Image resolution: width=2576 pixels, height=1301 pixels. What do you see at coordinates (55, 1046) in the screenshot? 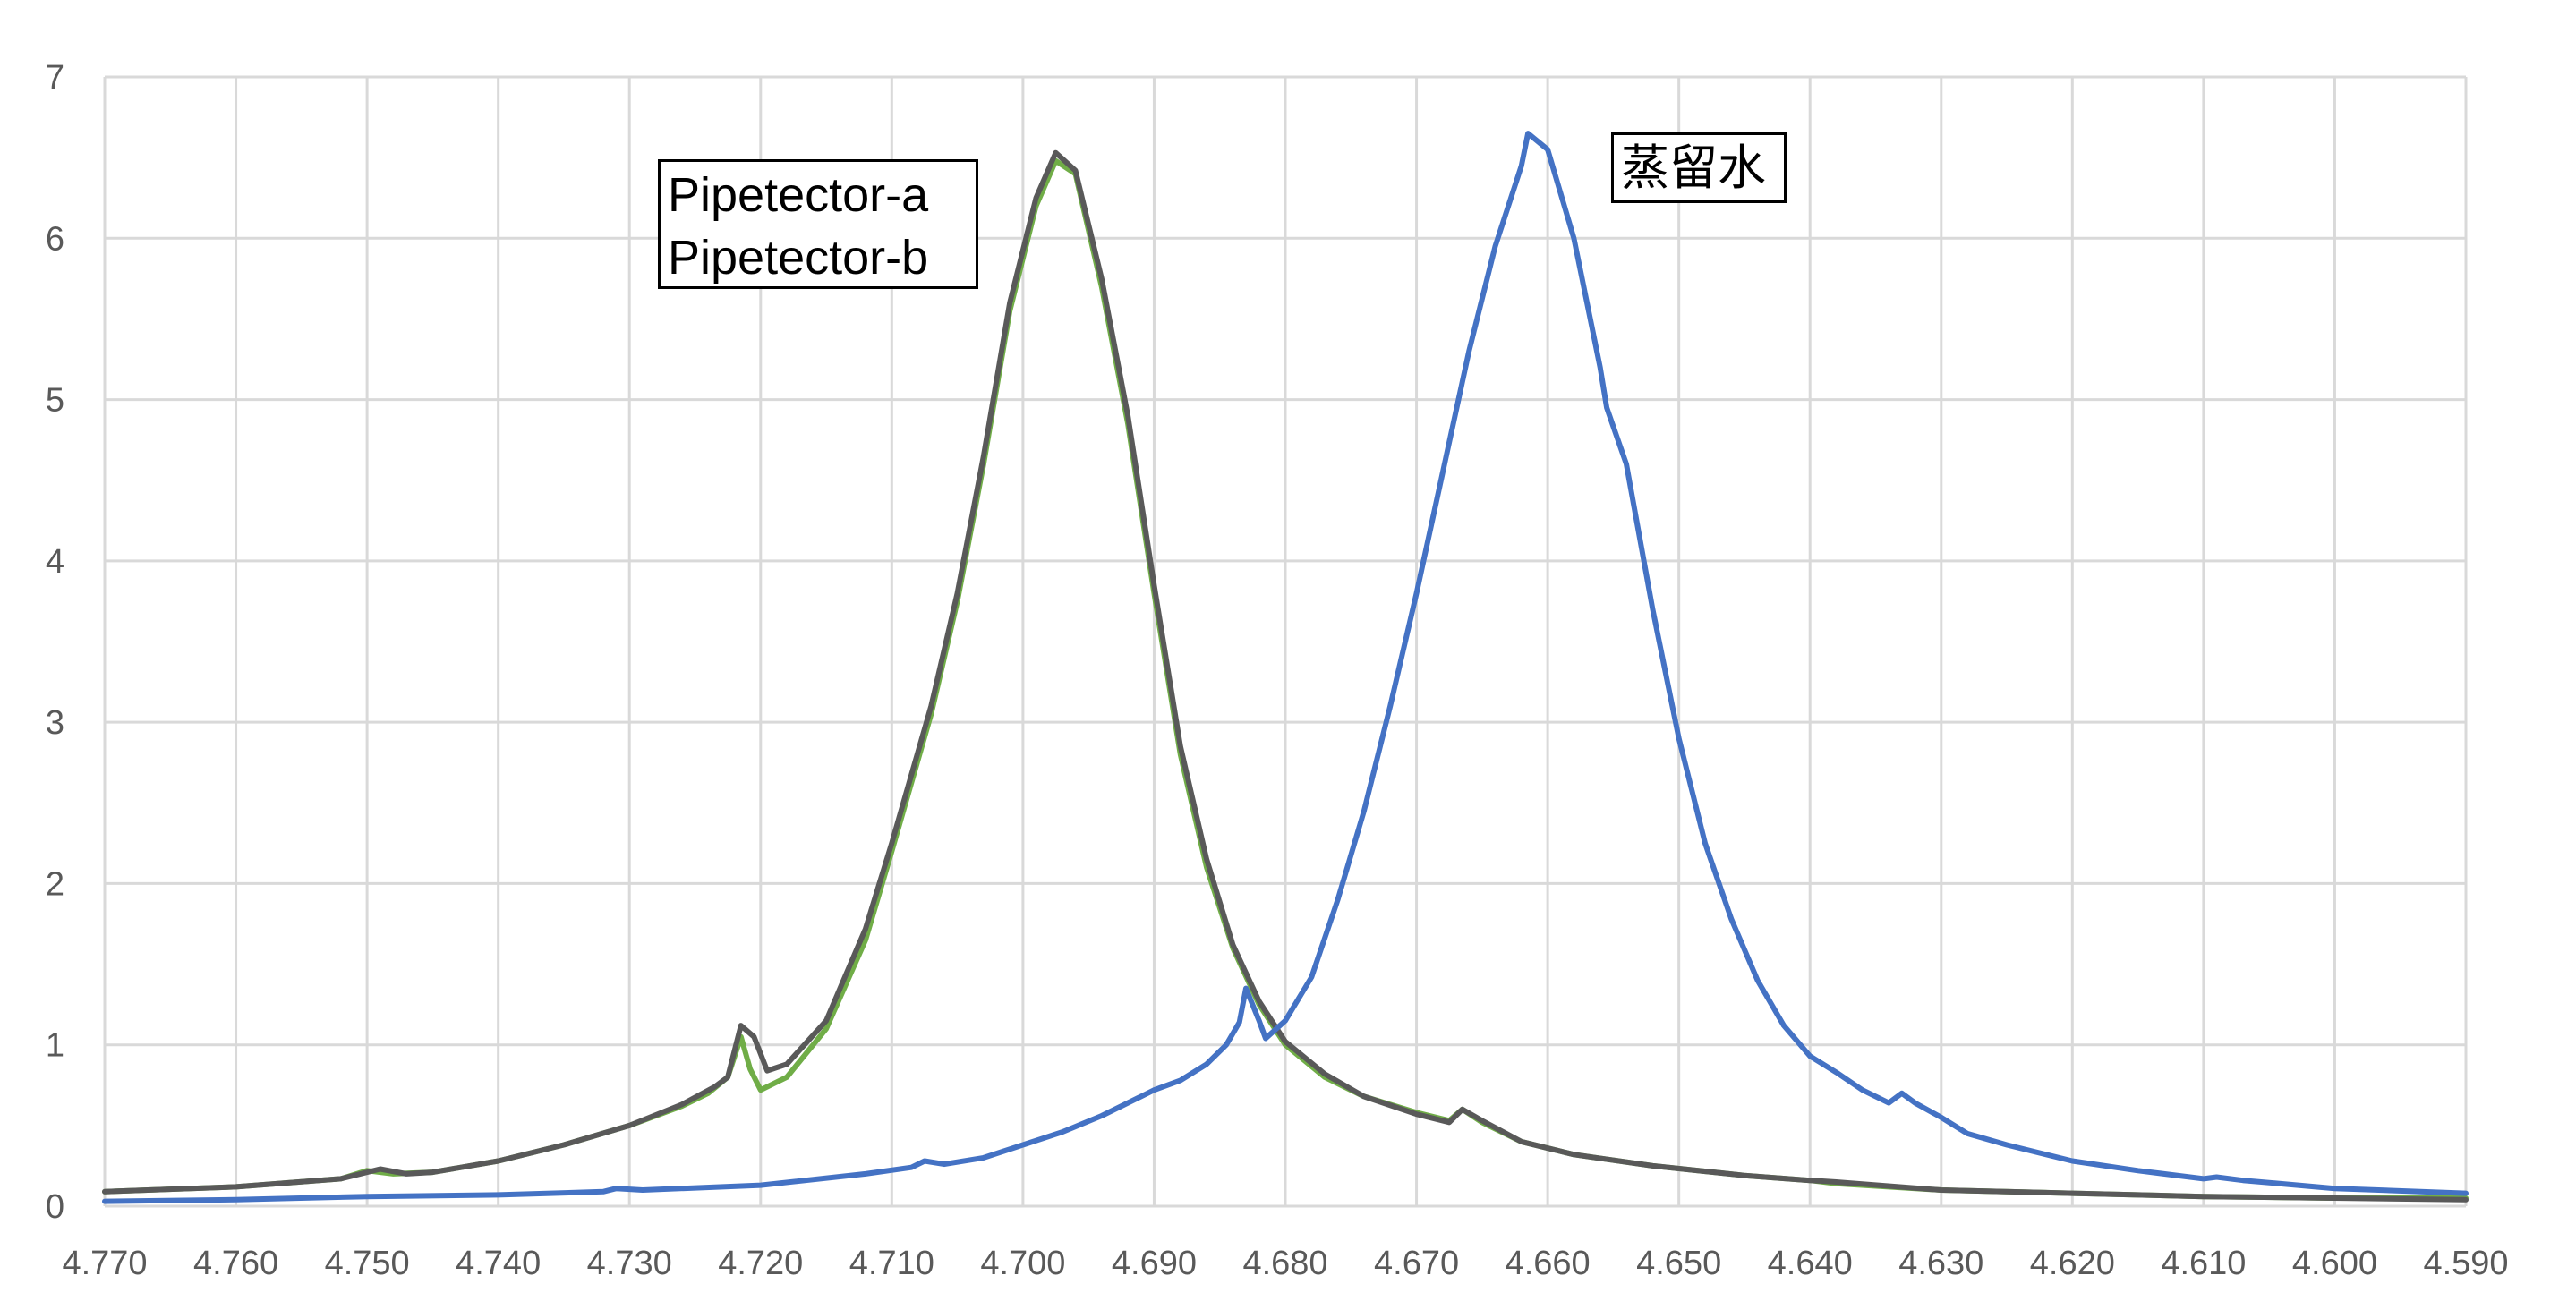
I see `y-tick-label: 1` at bounding box center [55, 1046].